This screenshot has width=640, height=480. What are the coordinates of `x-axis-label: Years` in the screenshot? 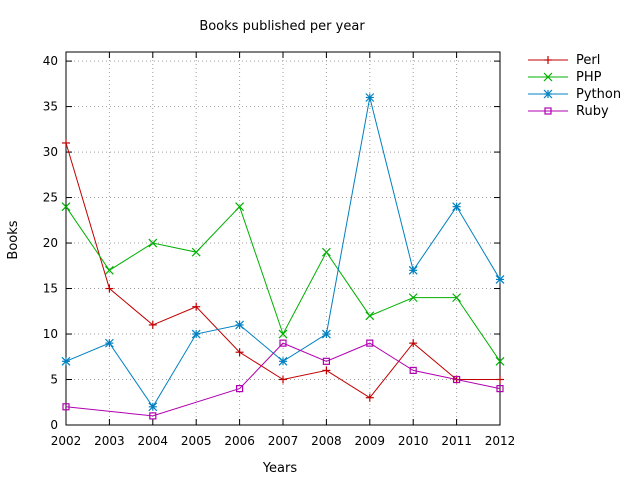 It's located at (280, 468).